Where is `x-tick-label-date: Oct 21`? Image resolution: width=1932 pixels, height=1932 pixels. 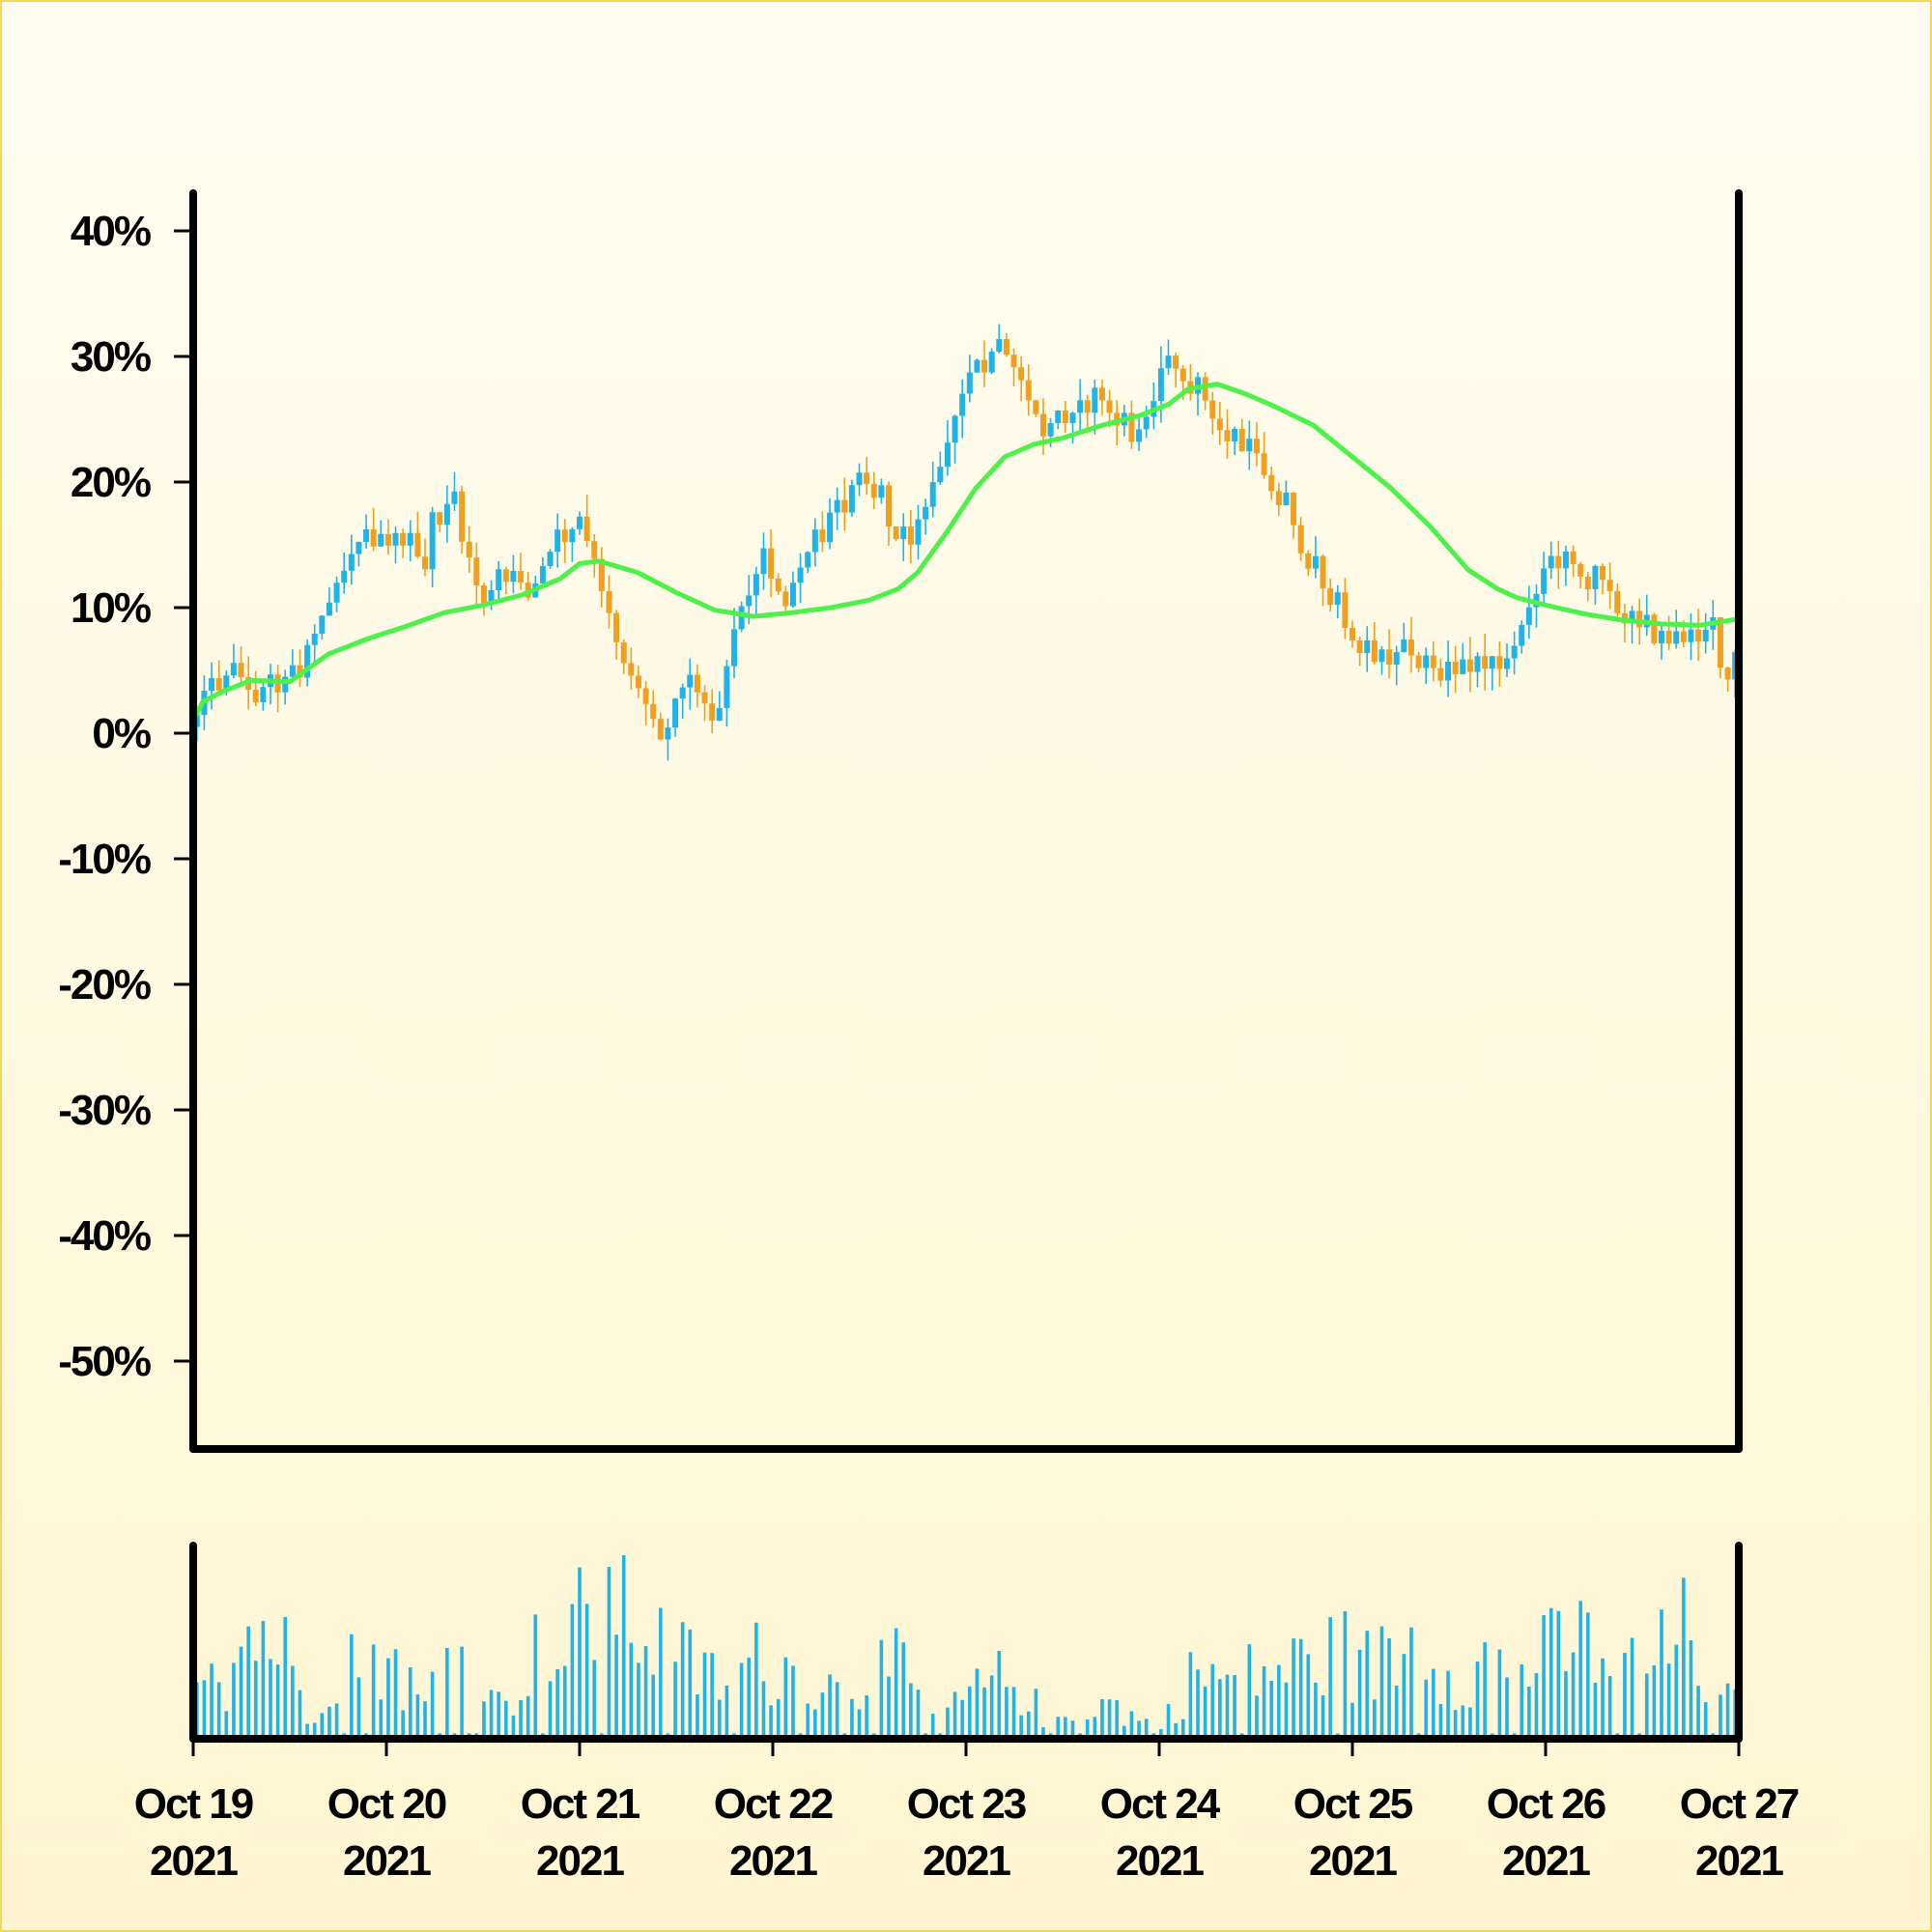 x-tick-label-date: Oct 21 is located at coordinates (580, 1804).